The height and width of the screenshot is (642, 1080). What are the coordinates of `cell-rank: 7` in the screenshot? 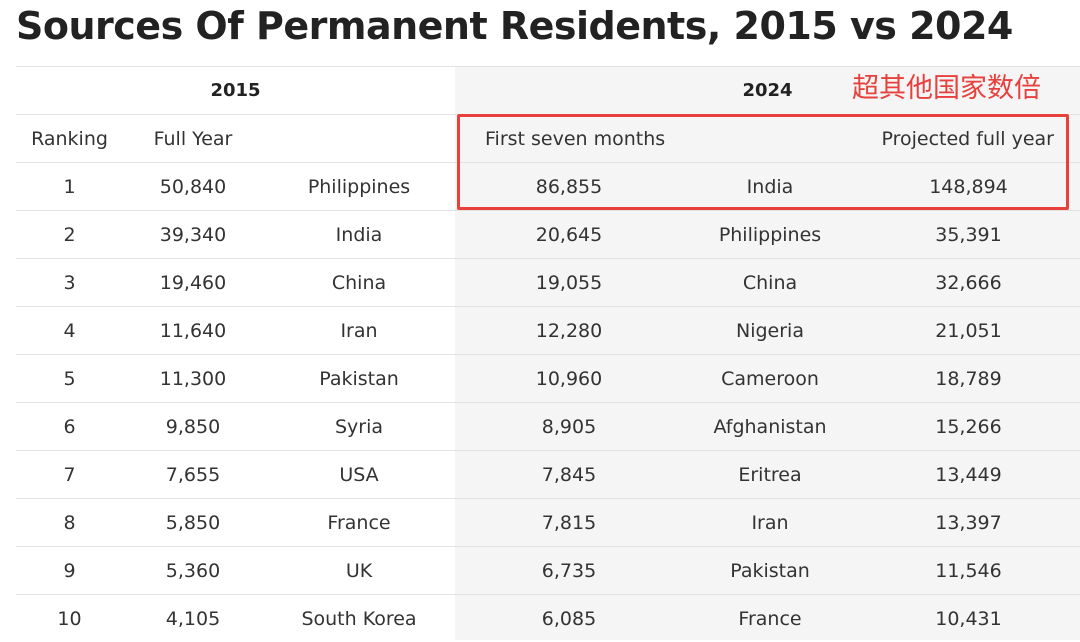 It's located at (69, 475).